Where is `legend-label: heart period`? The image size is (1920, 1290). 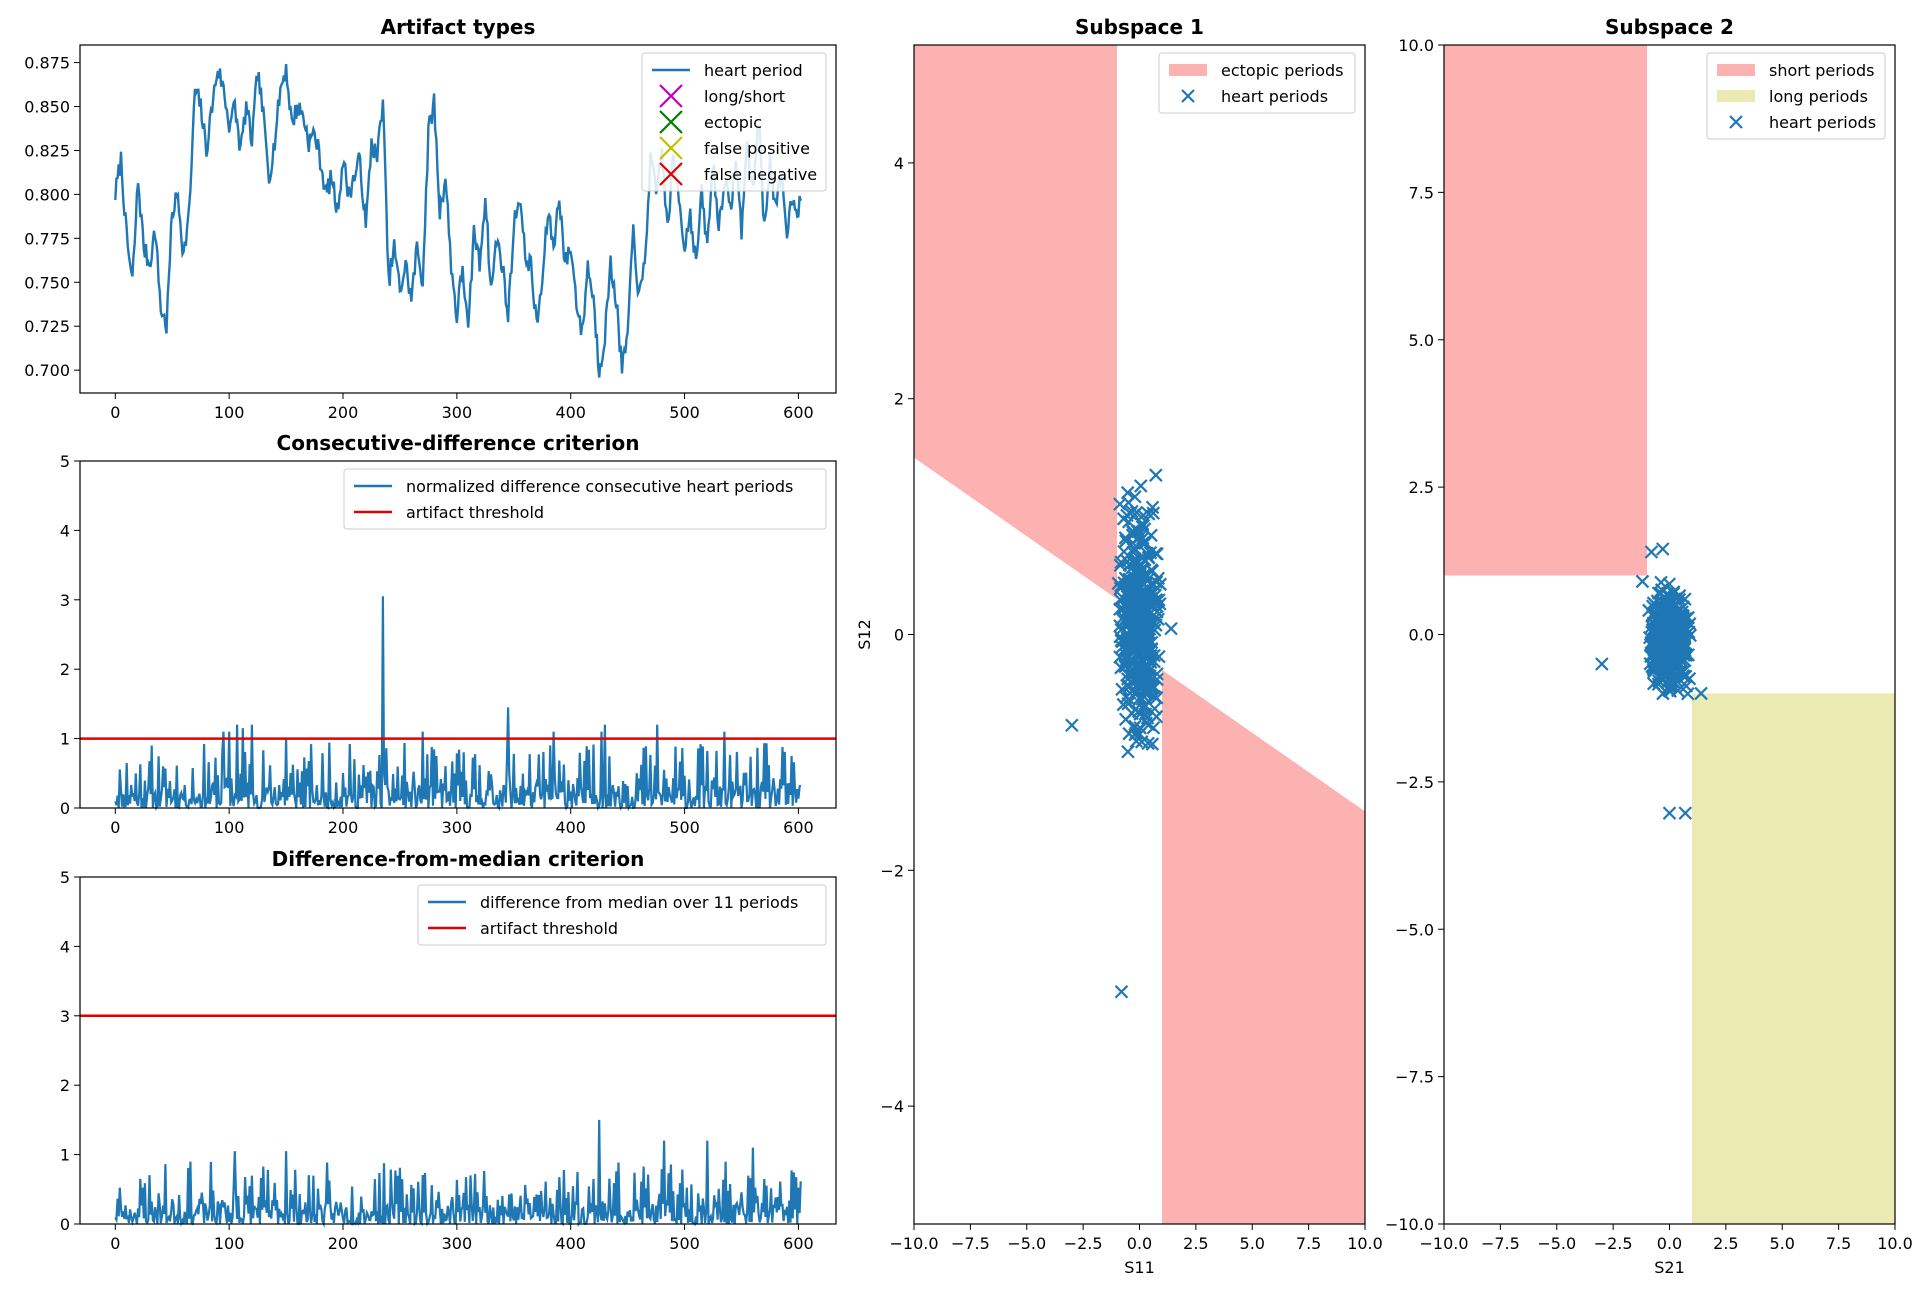 legend-label: heart period is located at coordinates (753, 70).